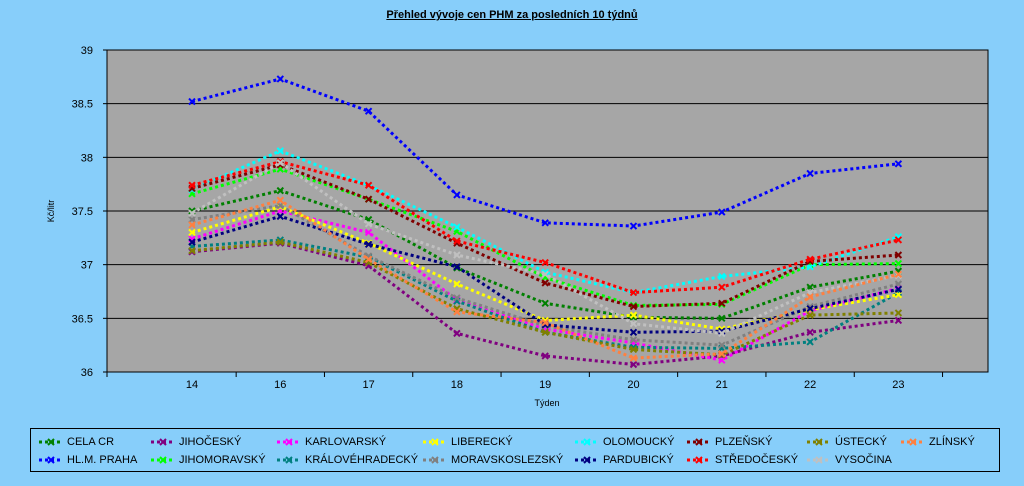 This screenshot has width=1024, height=486. What do you see at coordinates (638, 460) in the screenshot?
I see `legend-label: PARDUBICKÝ` at bounding box center [638, 460].